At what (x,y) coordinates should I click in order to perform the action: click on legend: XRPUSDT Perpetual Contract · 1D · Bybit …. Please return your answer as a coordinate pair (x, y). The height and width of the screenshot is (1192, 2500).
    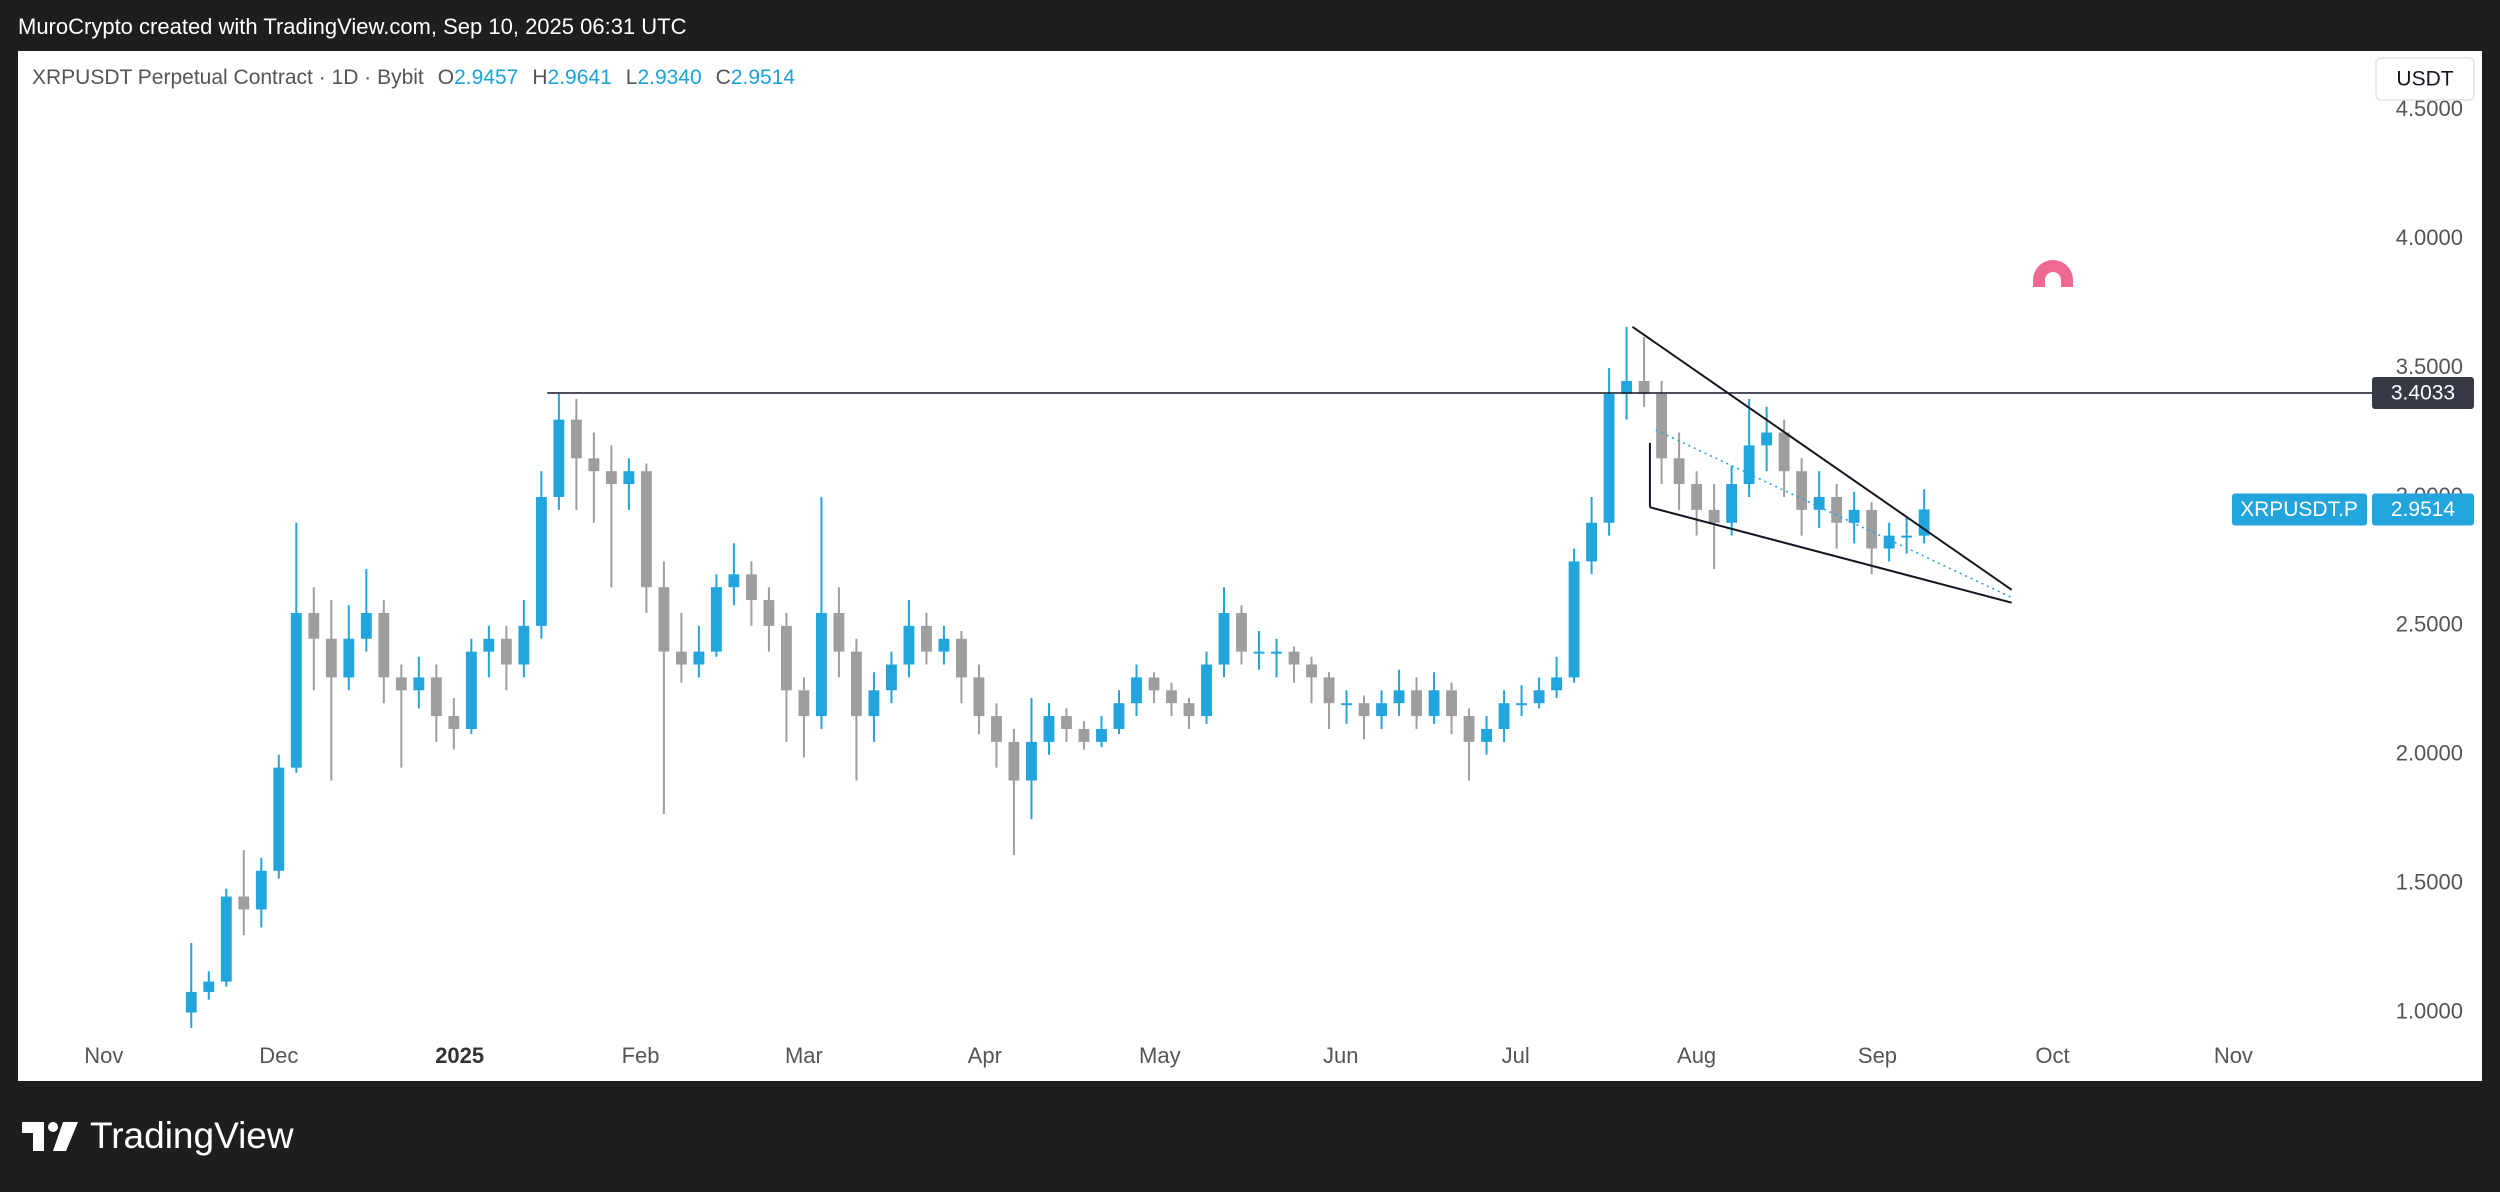
    Looking at the image, I should click on (413, 78).